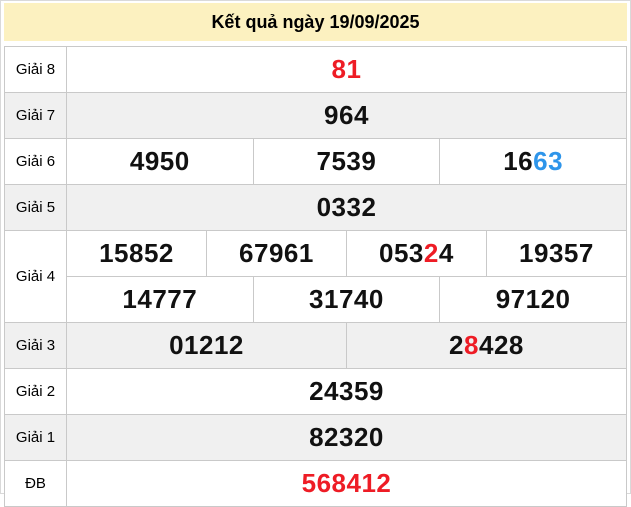 This screenshot has width=631, height=507. I want to click on prize-number: 67961, so click(276, 253).